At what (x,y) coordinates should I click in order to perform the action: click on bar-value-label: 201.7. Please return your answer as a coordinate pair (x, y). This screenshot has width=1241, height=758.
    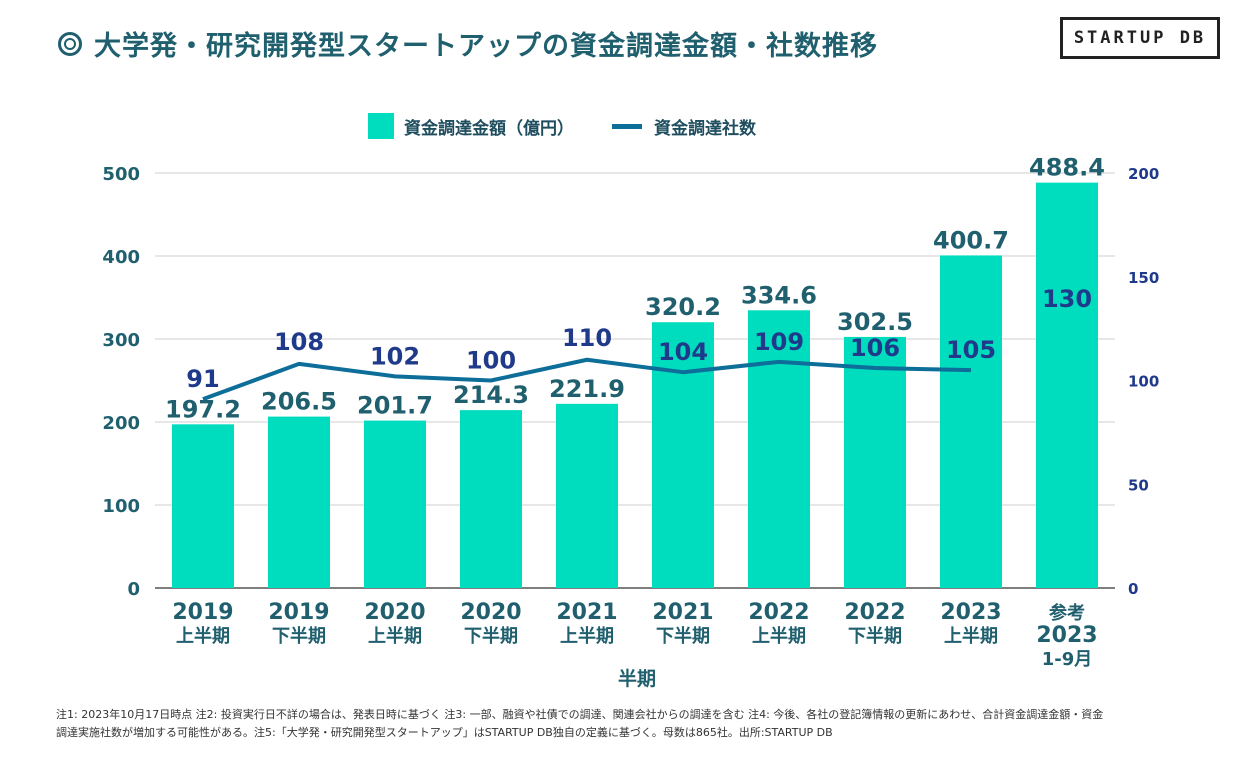
    Looking at the image, I should click on (395, 406).